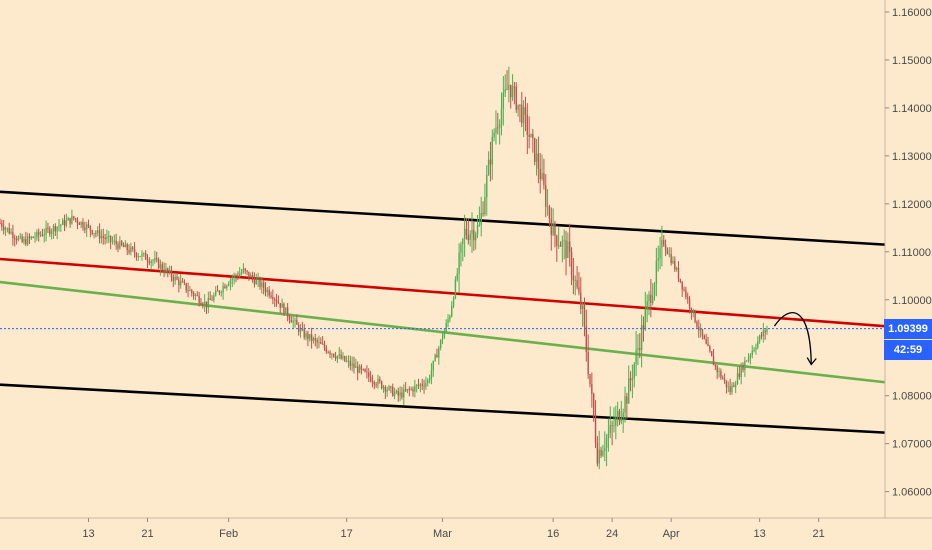  I want to click on trendline-upper-channel, so click(443, 218).